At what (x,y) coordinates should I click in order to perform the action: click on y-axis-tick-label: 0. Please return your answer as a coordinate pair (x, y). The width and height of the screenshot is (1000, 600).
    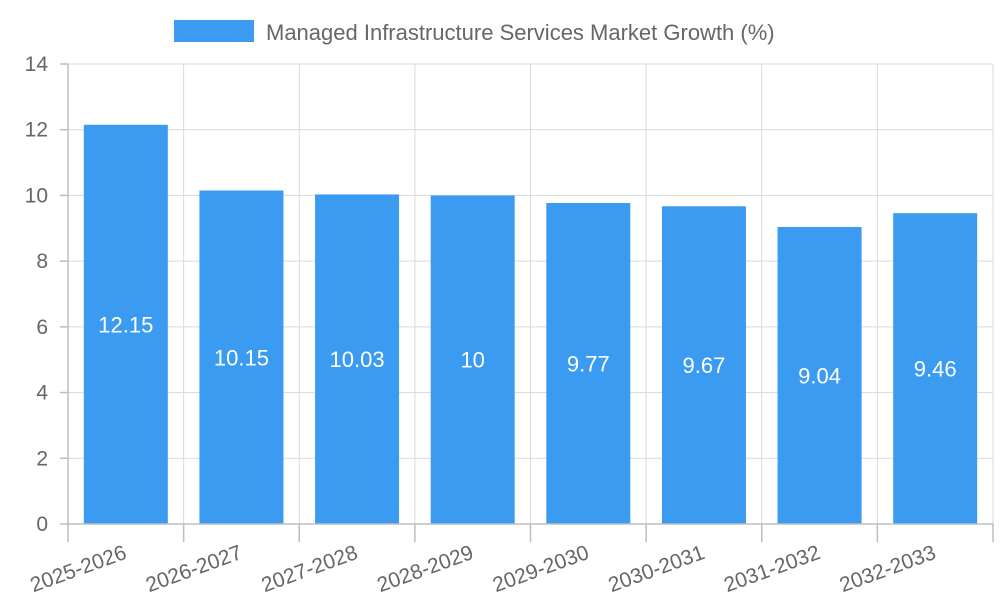
    Looking at the image, I should click on (42, 524).